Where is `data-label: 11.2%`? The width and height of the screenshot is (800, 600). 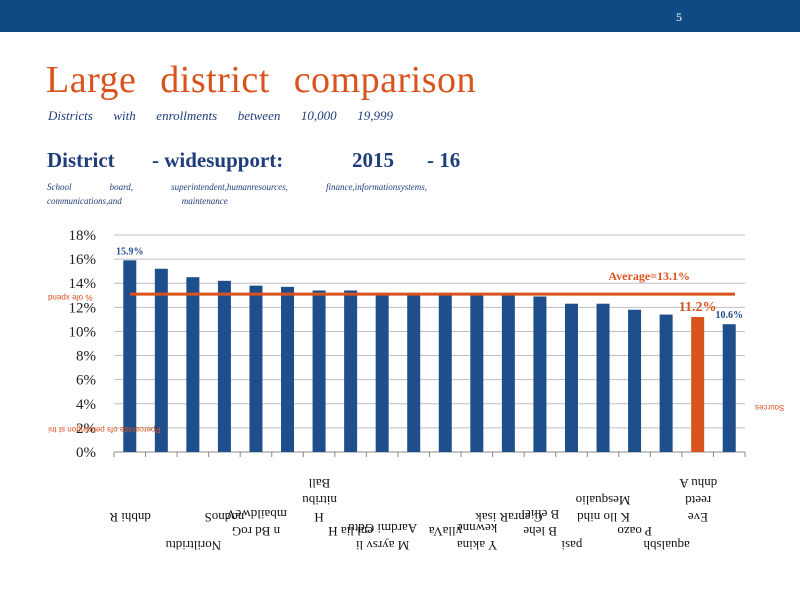 data-label: 11.2% is located at coordinates (698, 307).